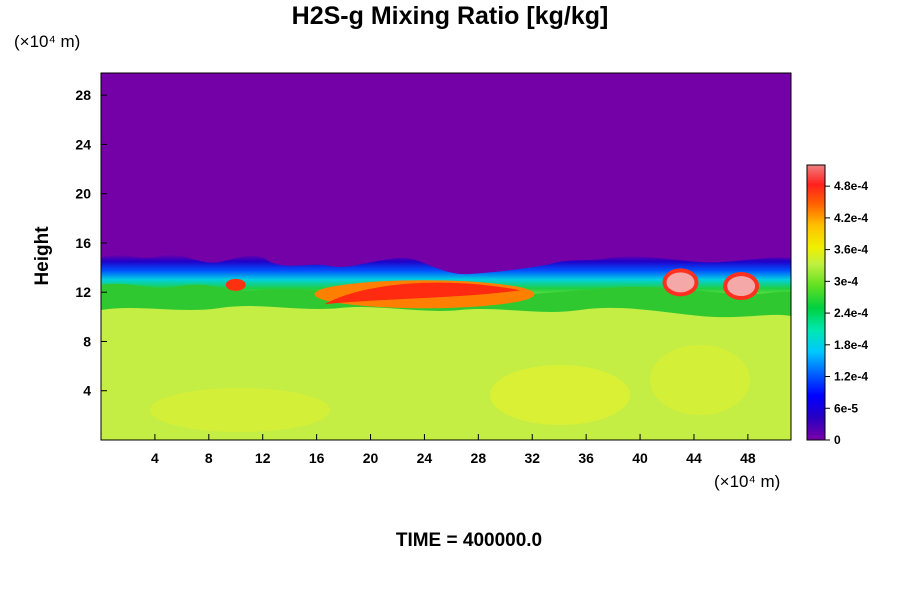 Image resolution: width=900 pixels, height=600 pixels. I want to click on x-tick-label: 44, so click(694, 458).